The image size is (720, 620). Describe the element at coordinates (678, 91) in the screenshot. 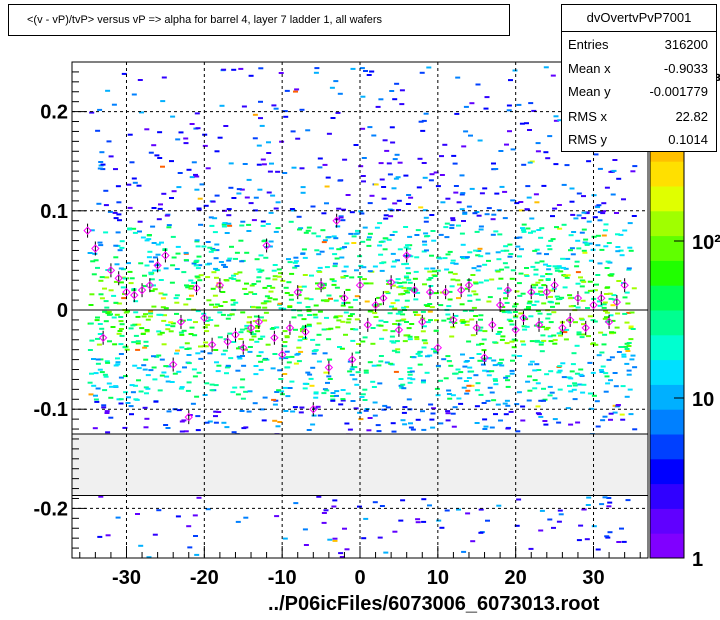

I see `stats-value: -0.001779` at that location.